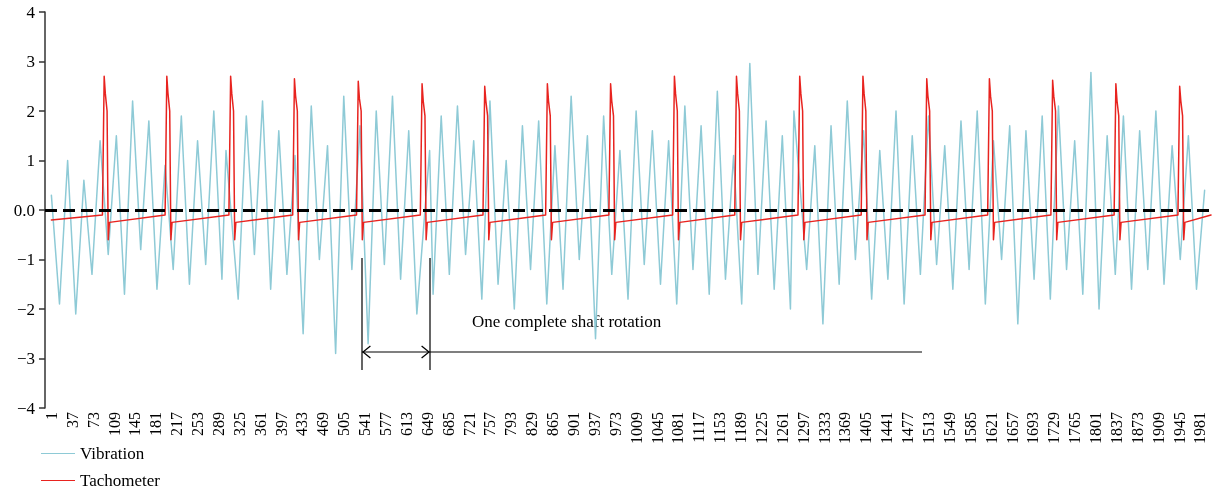 The width and height of the screenshot is (1213, 496). I want to click on y-tick-label: −1, so click(25, 259).